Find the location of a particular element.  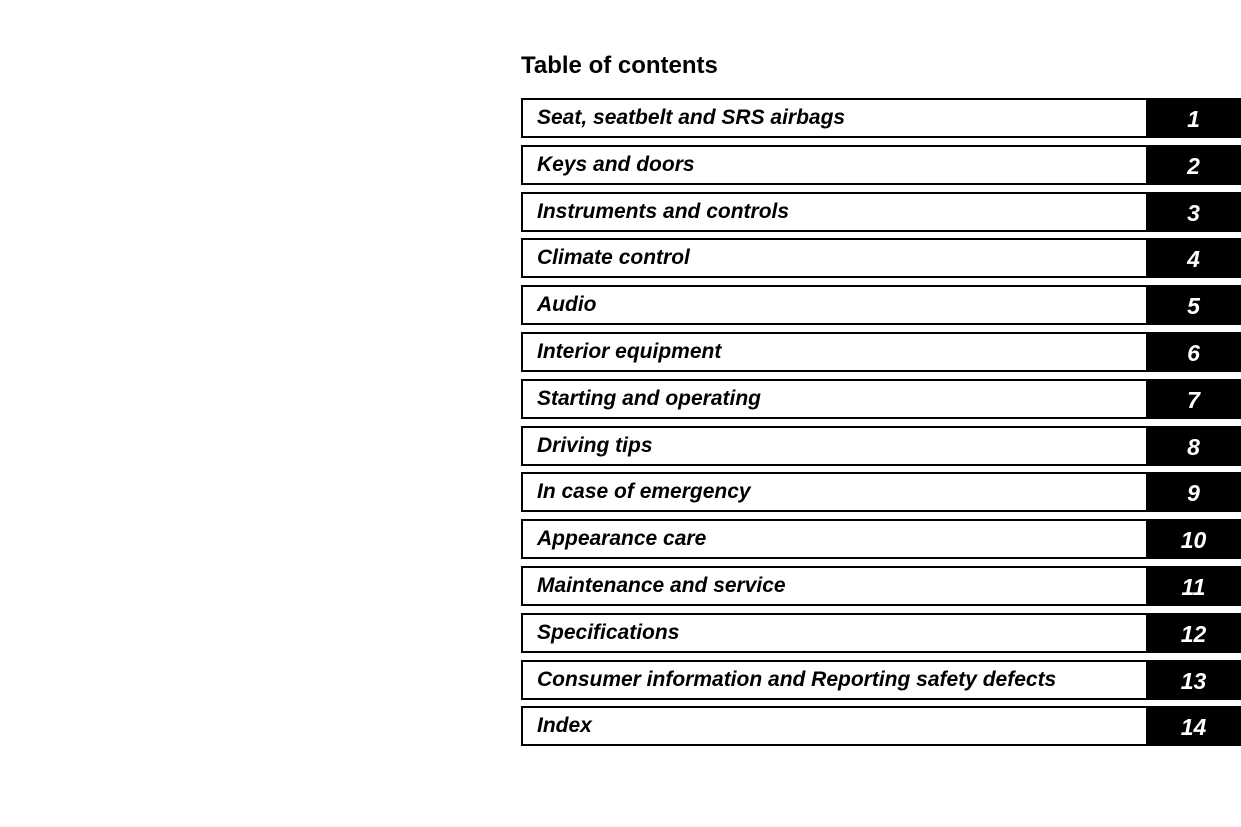

toc-entry-number-tab: 6 is located at coordinates (1193, 352).